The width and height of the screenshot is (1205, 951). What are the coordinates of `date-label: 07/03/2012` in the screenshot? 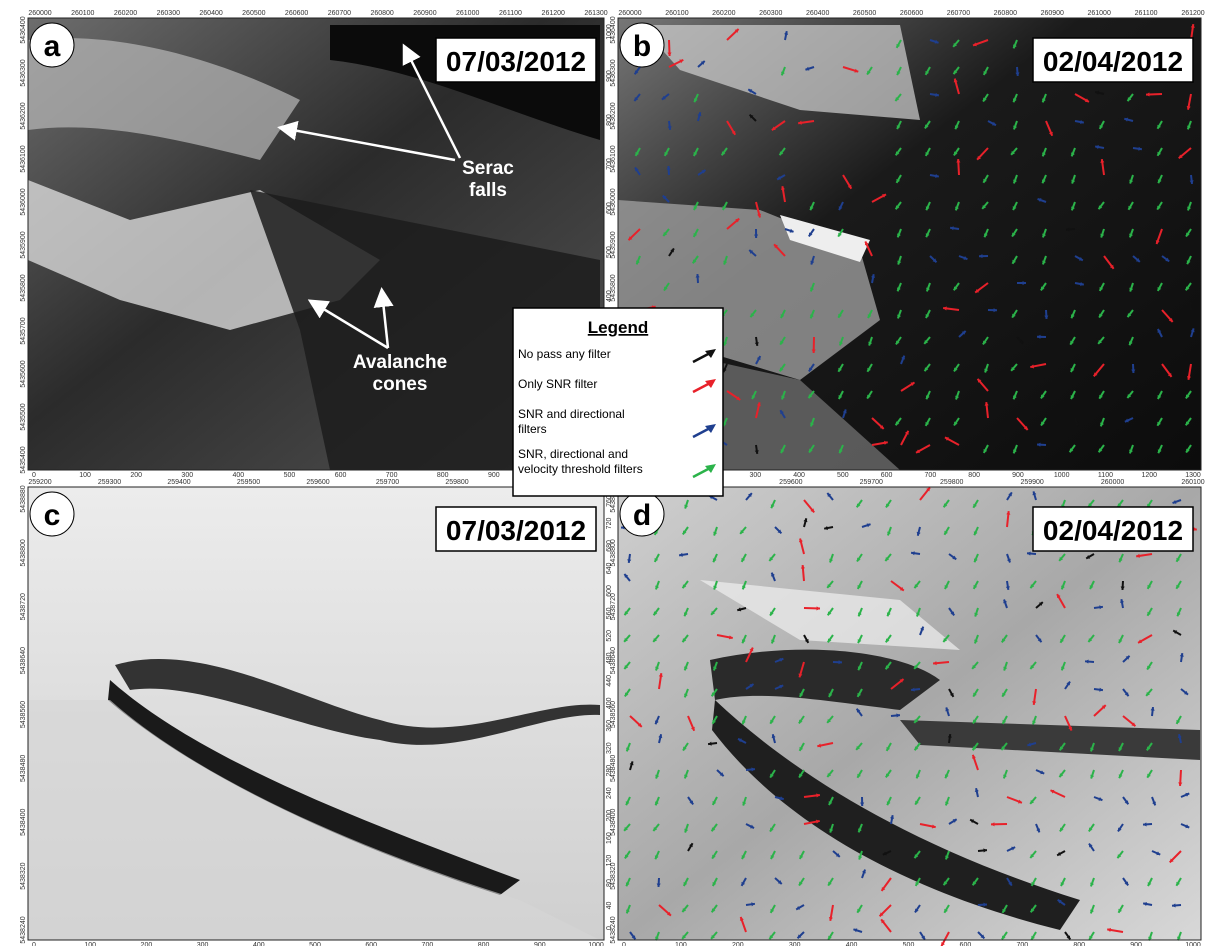 It's located at (516, 530).